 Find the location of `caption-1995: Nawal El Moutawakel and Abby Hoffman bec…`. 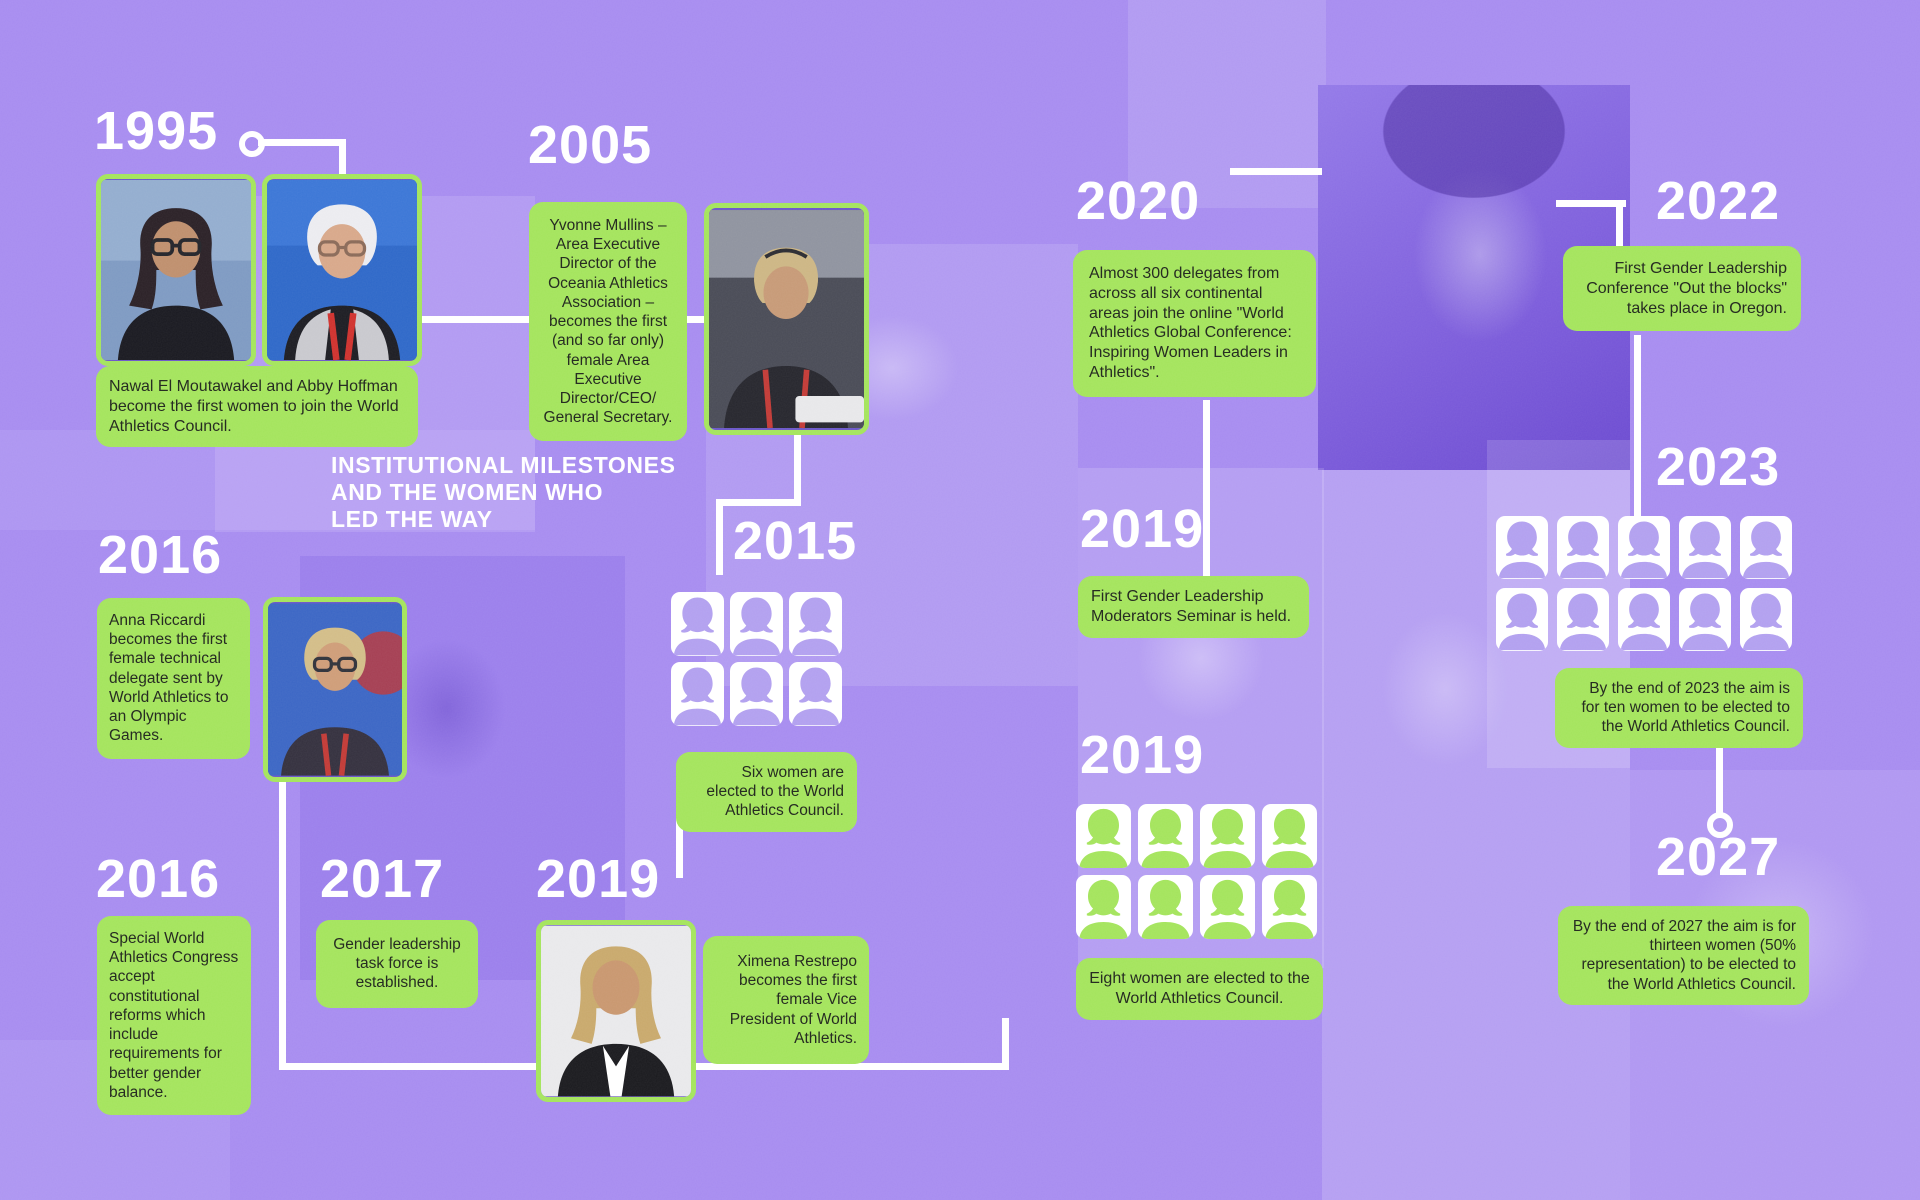

caption-1995: Nawal El Moutawakel and Abby Hoffman bec… is located at coordinates (257, 407).